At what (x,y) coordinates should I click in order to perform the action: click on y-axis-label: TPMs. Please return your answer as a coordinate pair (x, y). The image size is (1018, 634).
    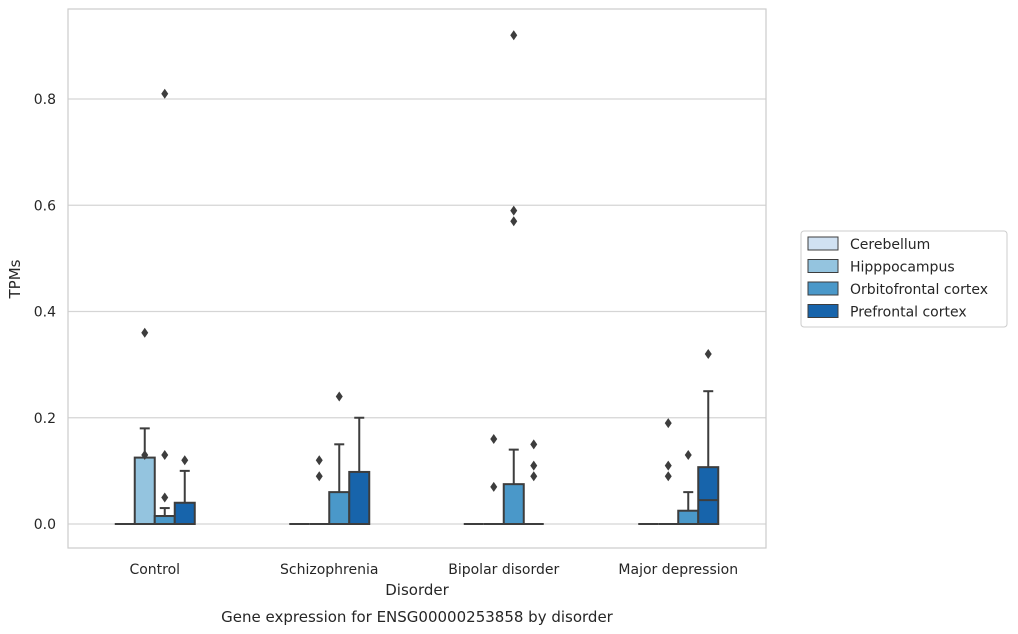
    Looking at the image, I should click on (15, 279).